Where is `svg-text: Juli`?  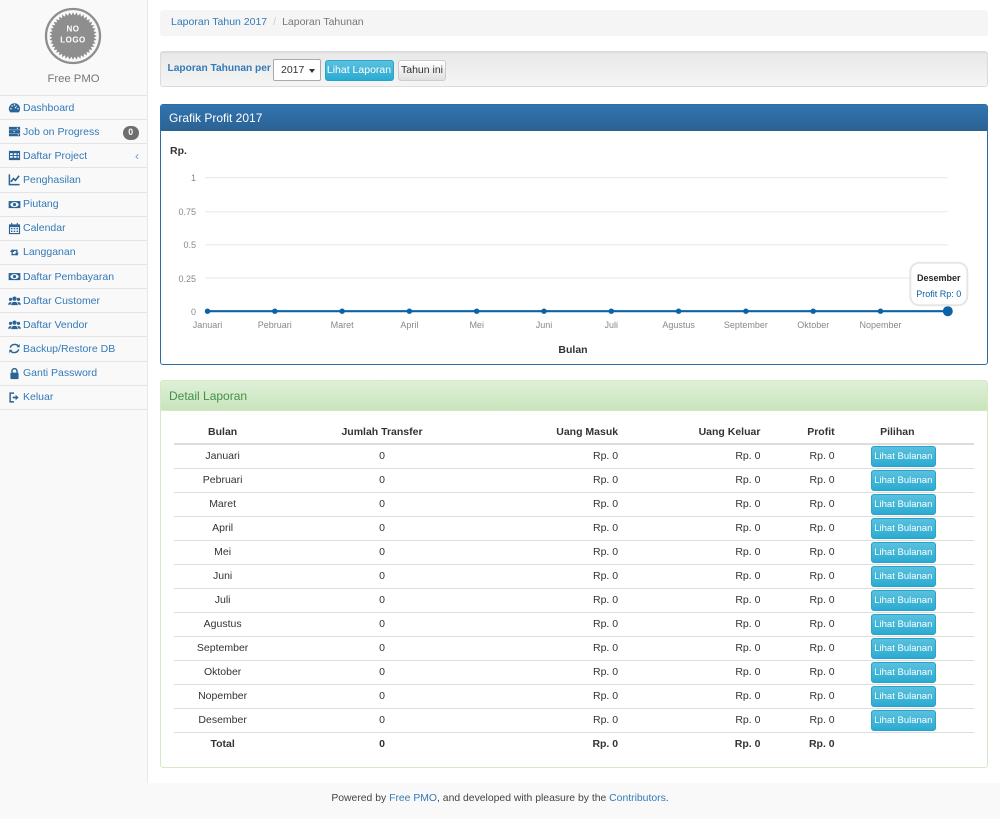 svg-text: Juli is located at coordinates (612, 325).